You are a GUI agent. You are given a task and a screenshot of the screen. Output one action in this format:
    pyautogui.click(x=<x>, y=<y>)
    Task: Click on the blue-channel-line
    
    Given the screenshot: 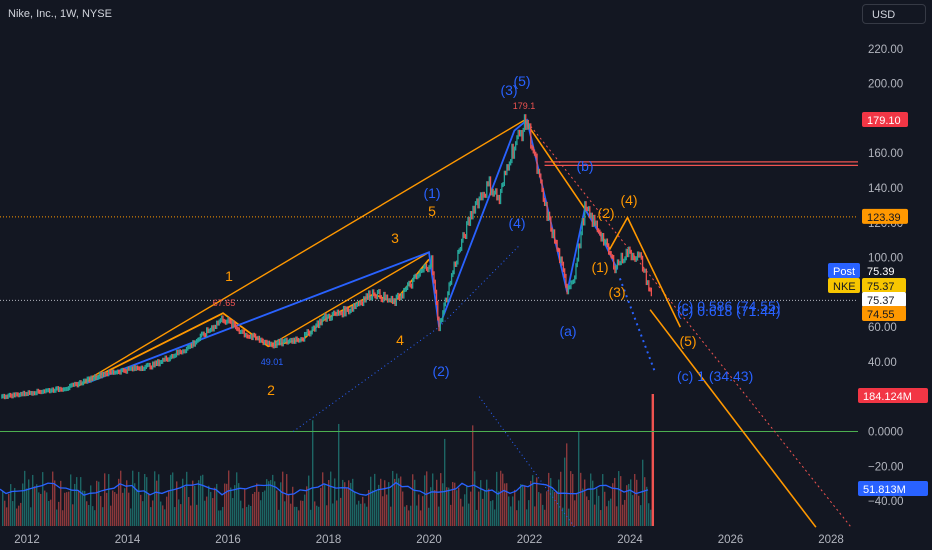 What is the action you would take?
    pyautogui.click(x=479, y=286)
    